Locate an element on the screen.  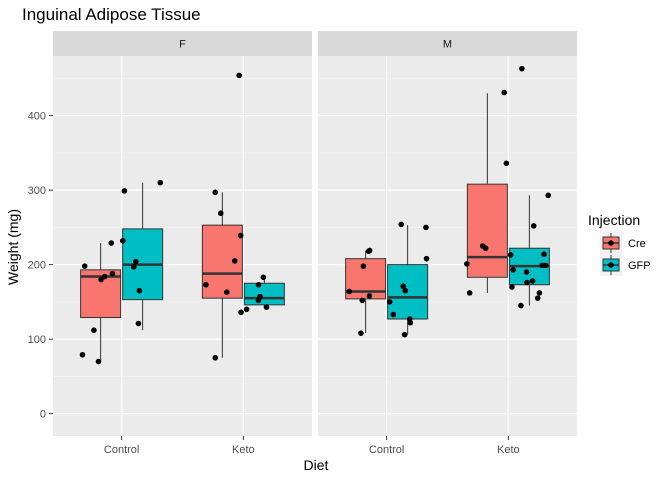
box-F-Control-GFP is located at coordinates (141, 255).